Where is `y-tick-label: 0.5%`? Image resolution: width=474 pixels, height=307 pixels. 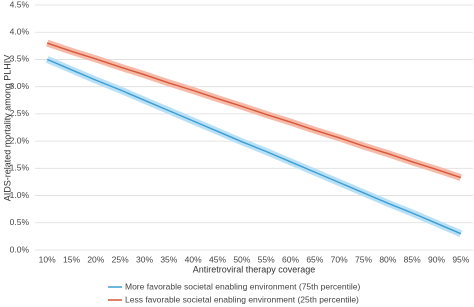
y-tick-label: 0.5% is located at coordinates (20, 222).